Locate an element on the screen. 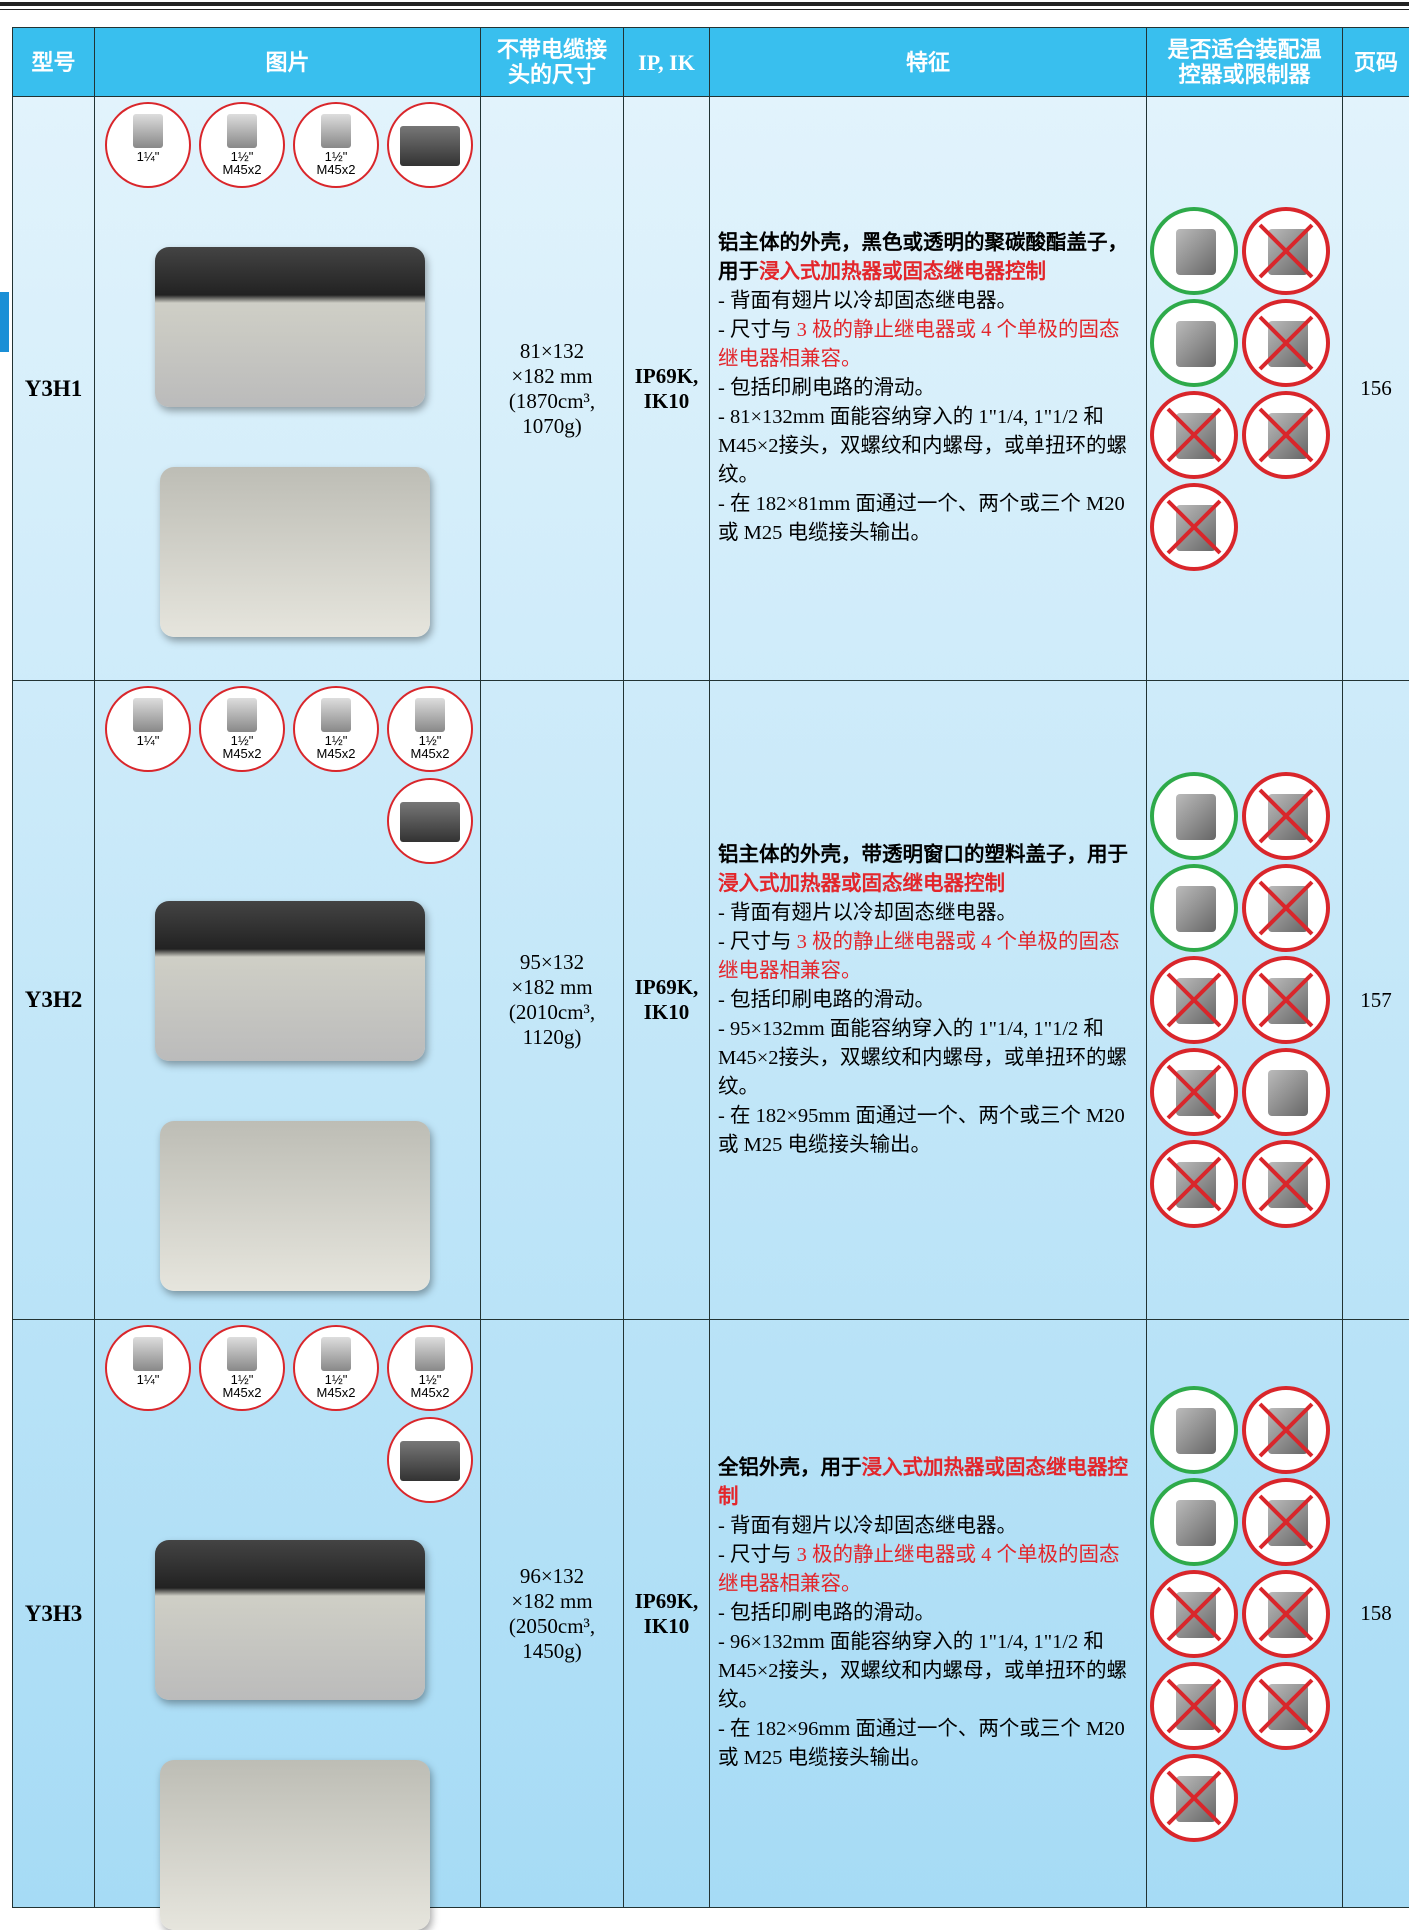  column-header: 是否适合装配温控器或限制器 is located at coordinates (1245, 62).